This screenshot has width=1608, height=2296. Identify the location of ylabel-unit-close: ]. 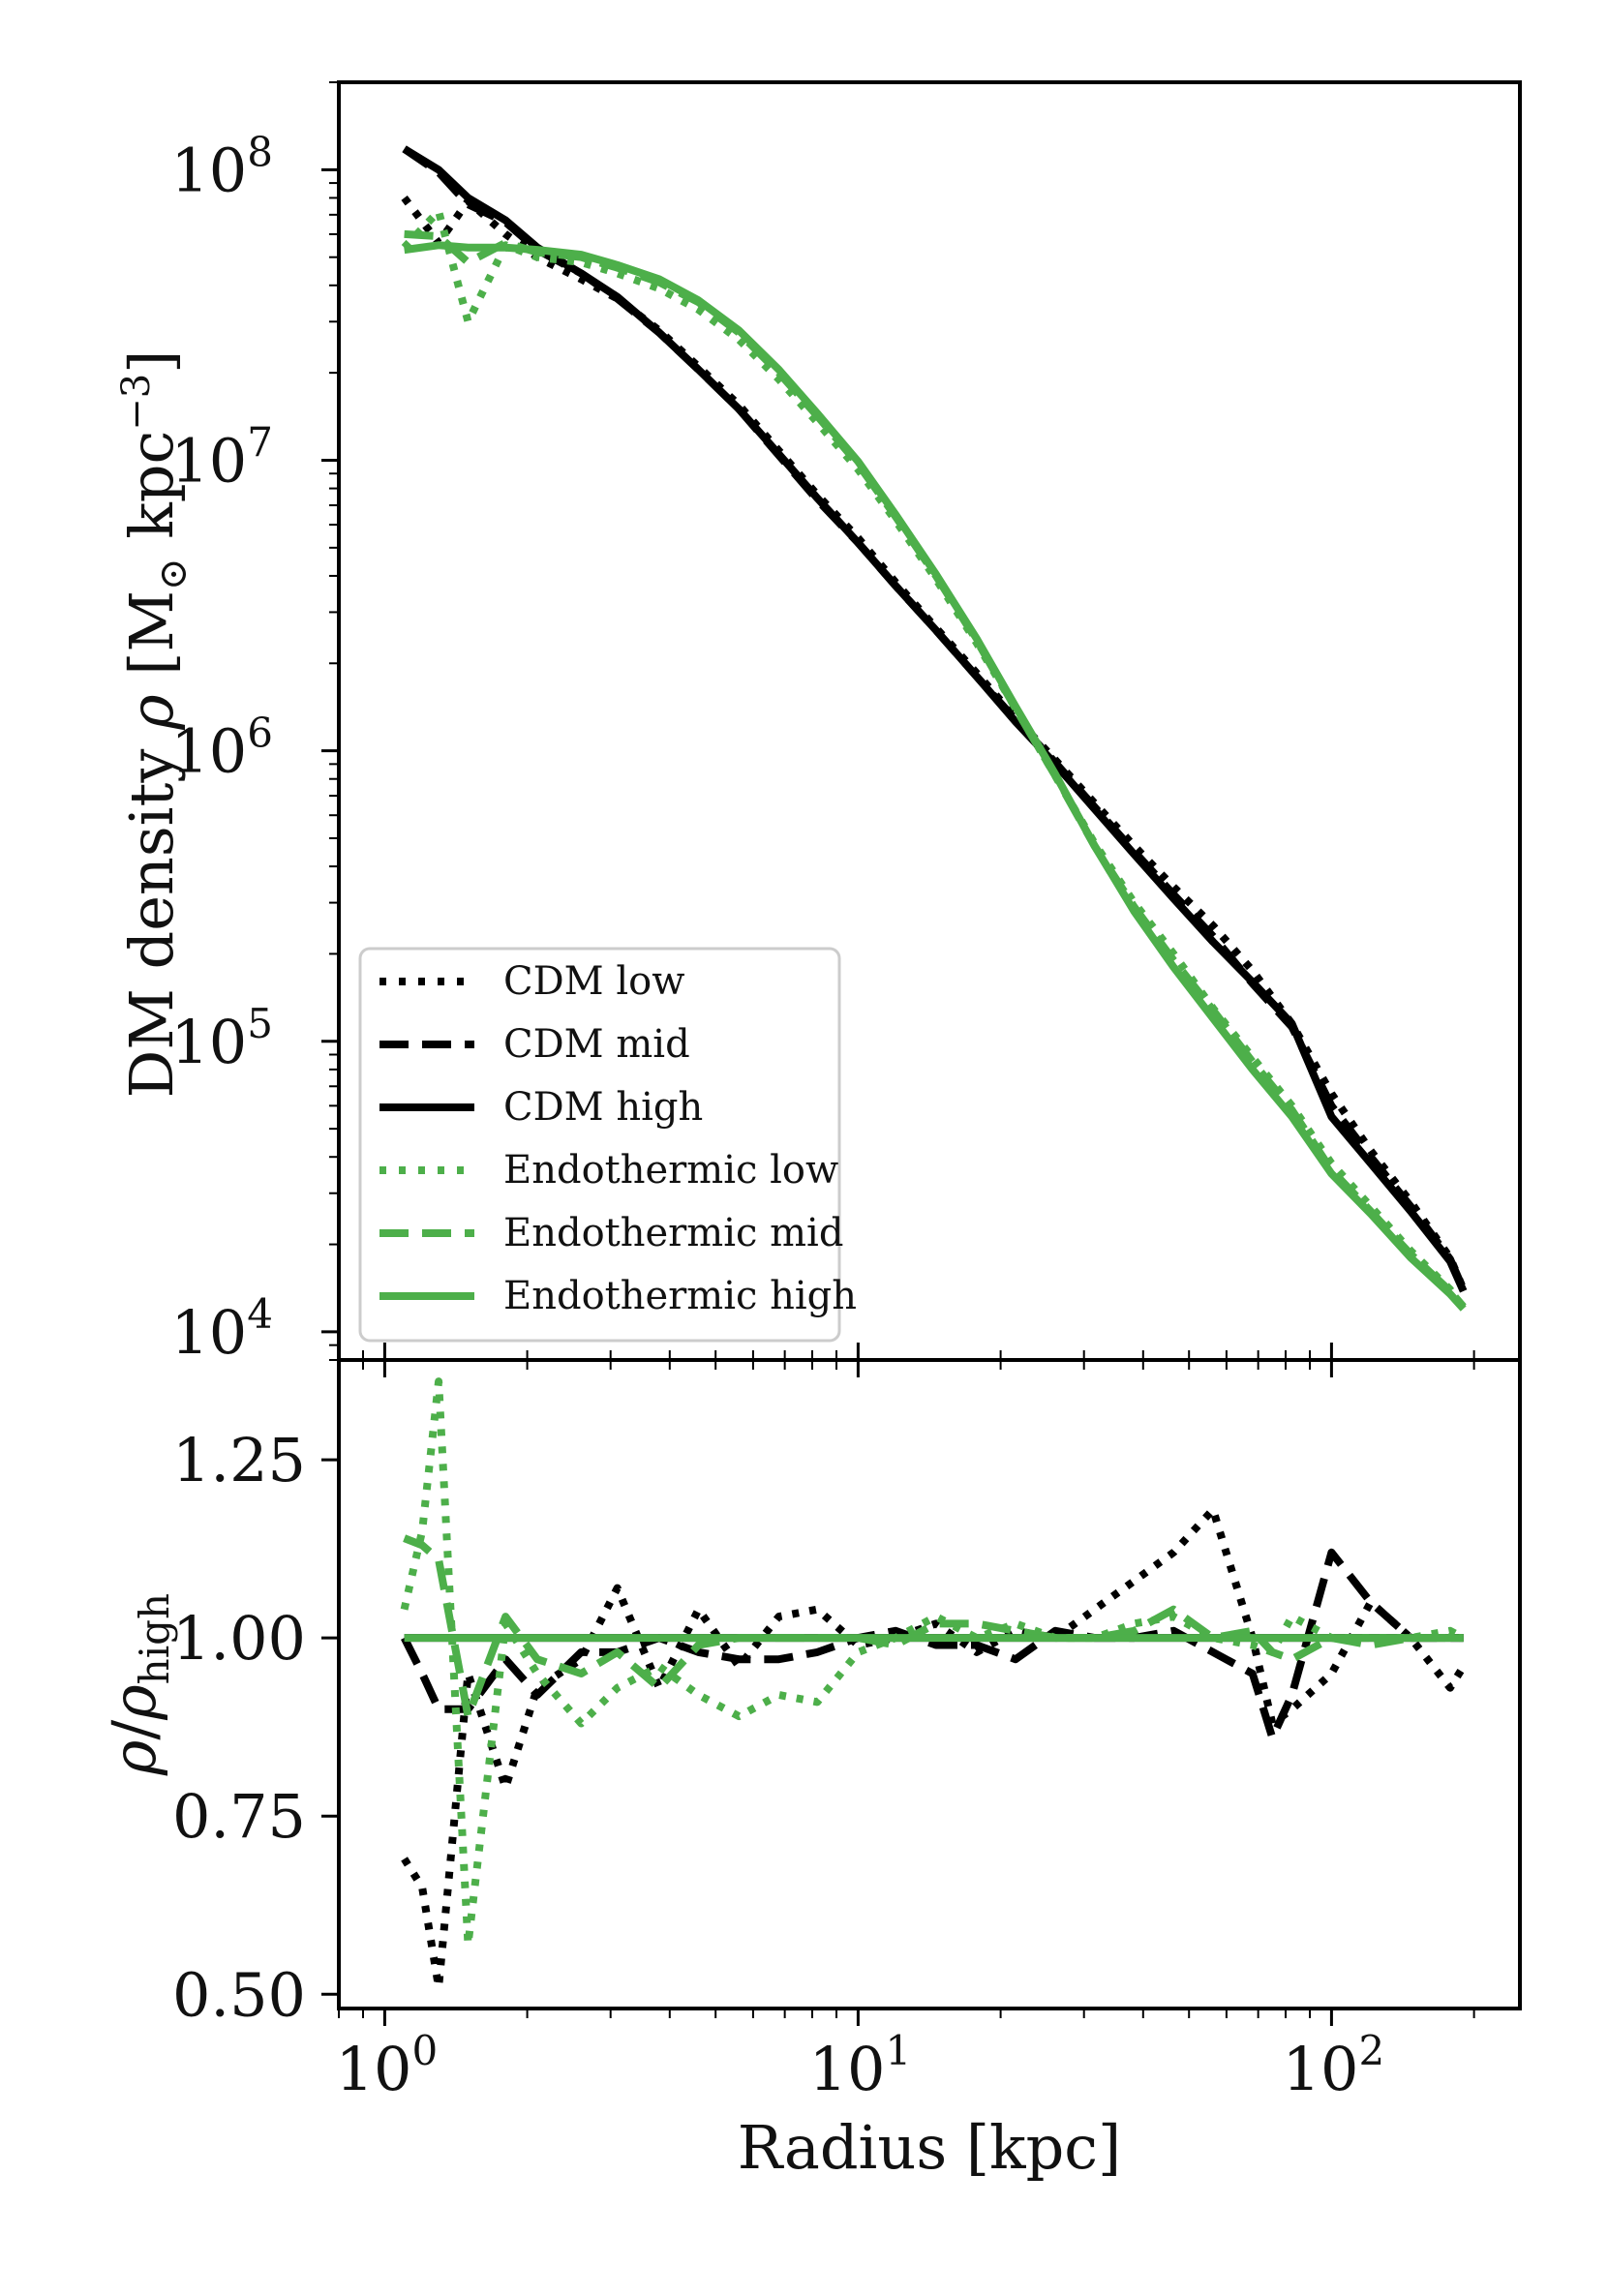
(151, 362).